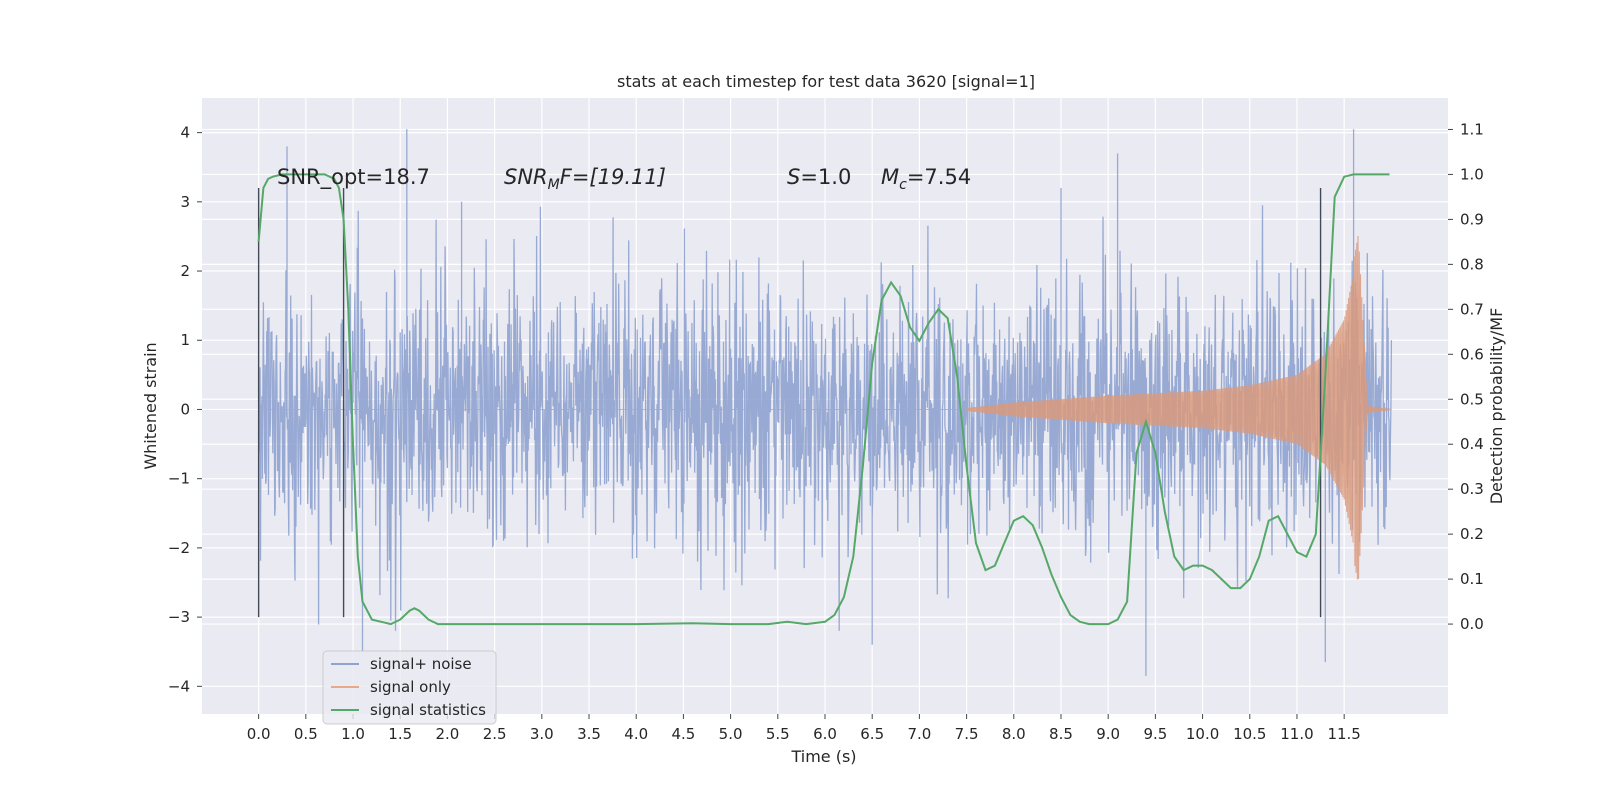 This screenshot has width=1600, height=800. I want to click on y-right-tick-label: 0.6, so click(1472, 354).